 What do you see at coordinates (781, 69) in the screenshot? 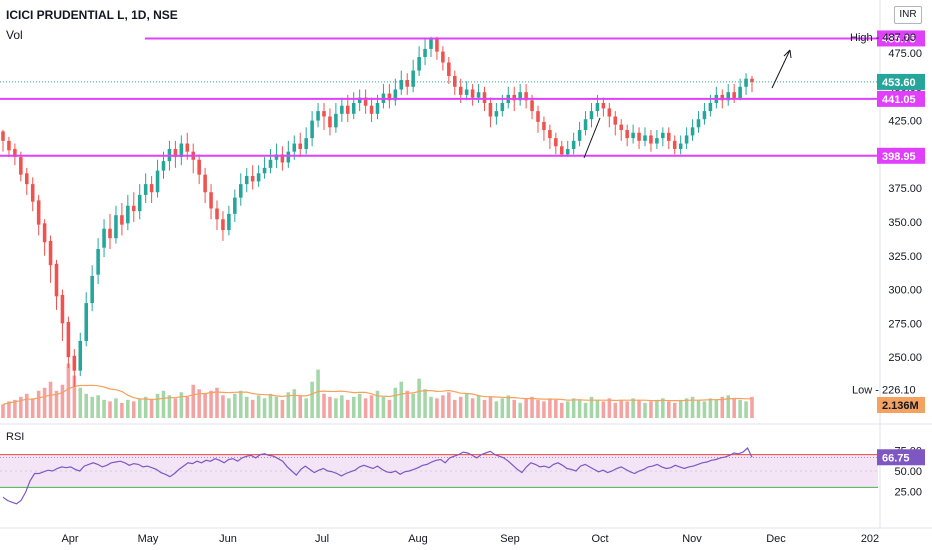
I see `trend-arrow` at bounding box center [781, 69].